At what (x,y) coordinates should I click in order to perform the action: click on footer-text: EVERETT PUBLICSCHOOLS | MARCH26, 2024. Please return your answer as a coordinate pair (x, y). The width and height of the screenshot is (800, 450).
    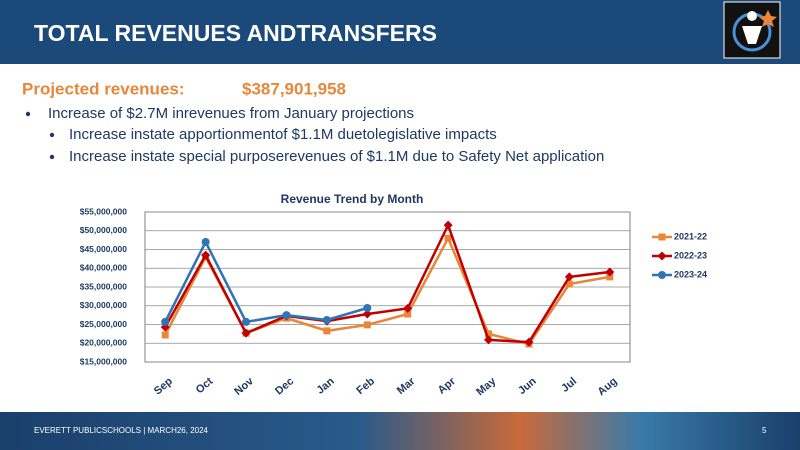
    Looking at the image, I should click on (121, 430).